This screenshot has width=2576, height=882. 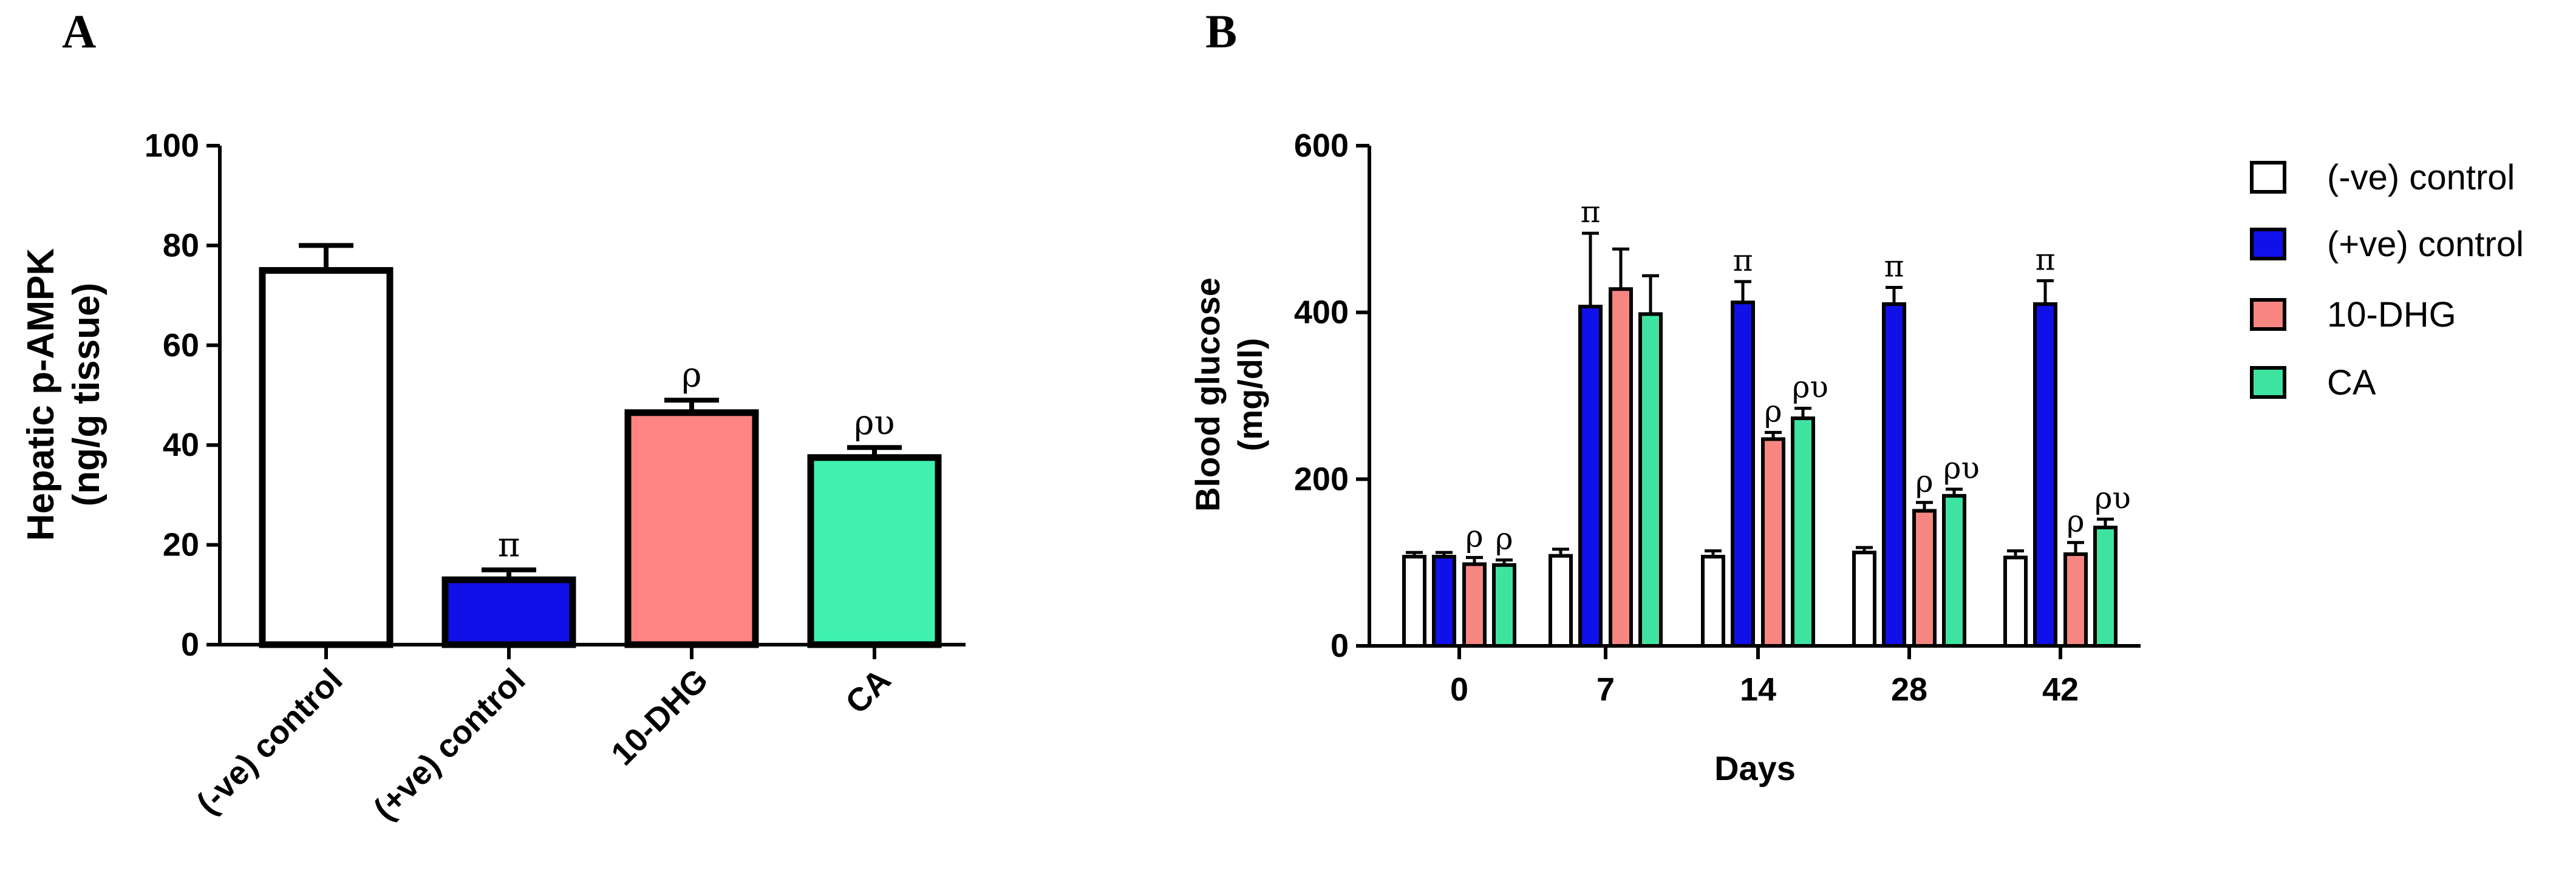 I want to click on a-y-tick-label: 0, so click(x=190, y=644).